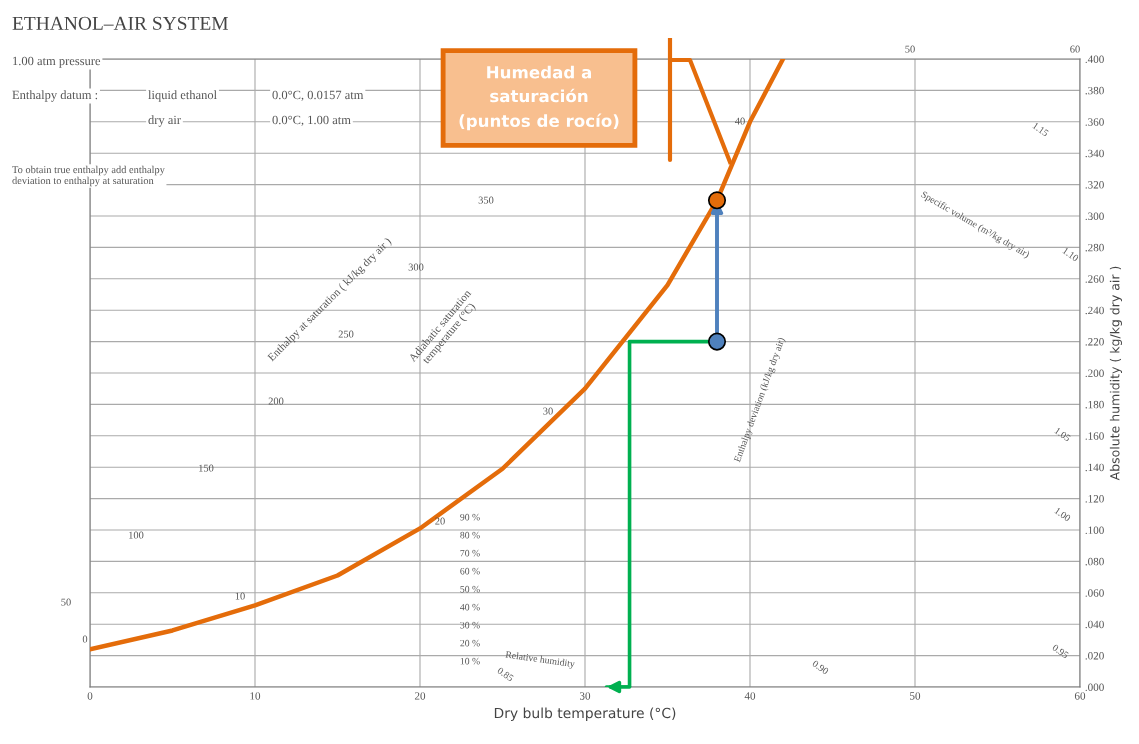 The width and height of the screenshot is (1139, 744). I want to click on annotation: 1.15, so click(1040, 129).